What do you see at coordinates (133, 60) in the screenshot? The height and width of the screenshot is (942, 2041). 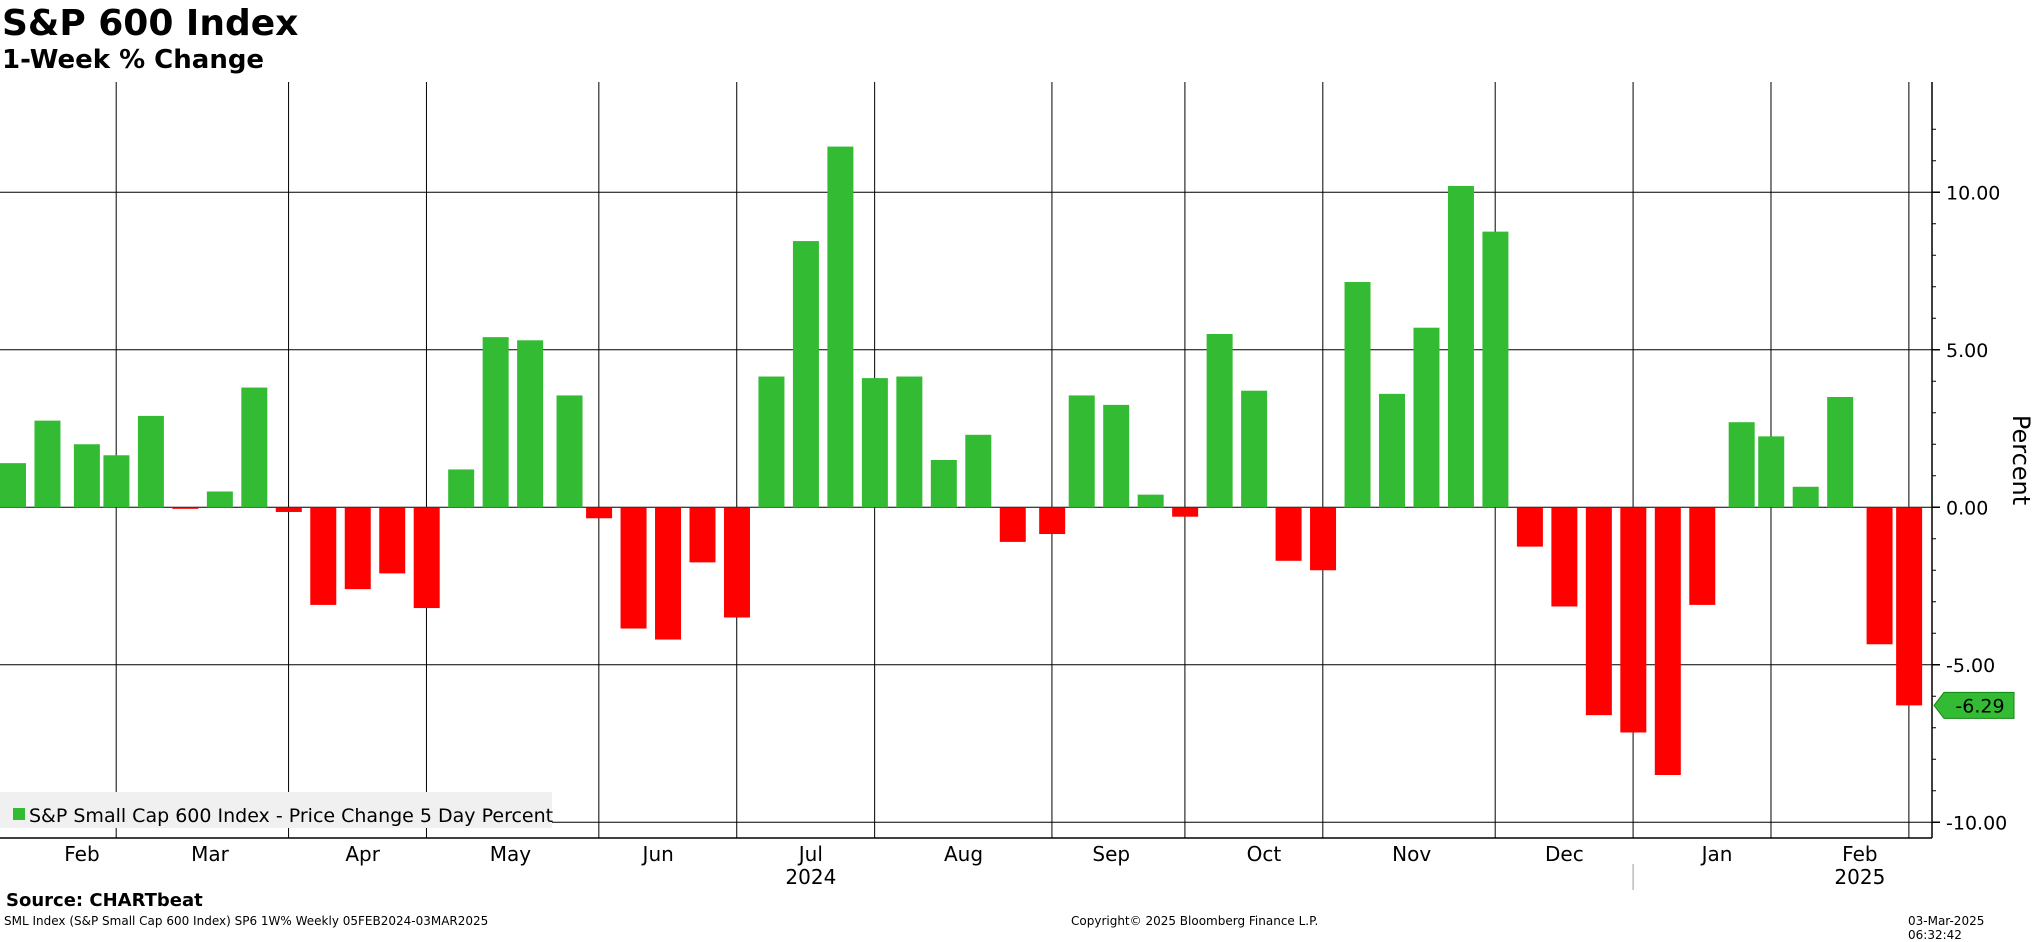 I see `chart-subtitle: 1-Week % Change` at bounding box center [133, 60].